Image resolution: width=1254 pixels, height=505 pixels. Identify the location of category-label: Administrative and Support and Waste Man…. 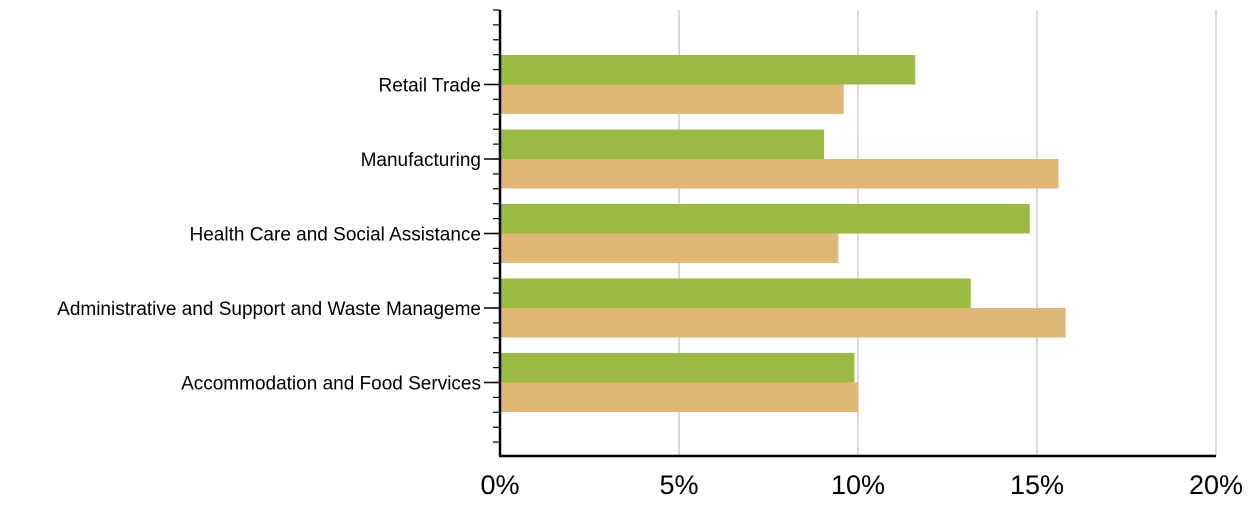
(269, 309).